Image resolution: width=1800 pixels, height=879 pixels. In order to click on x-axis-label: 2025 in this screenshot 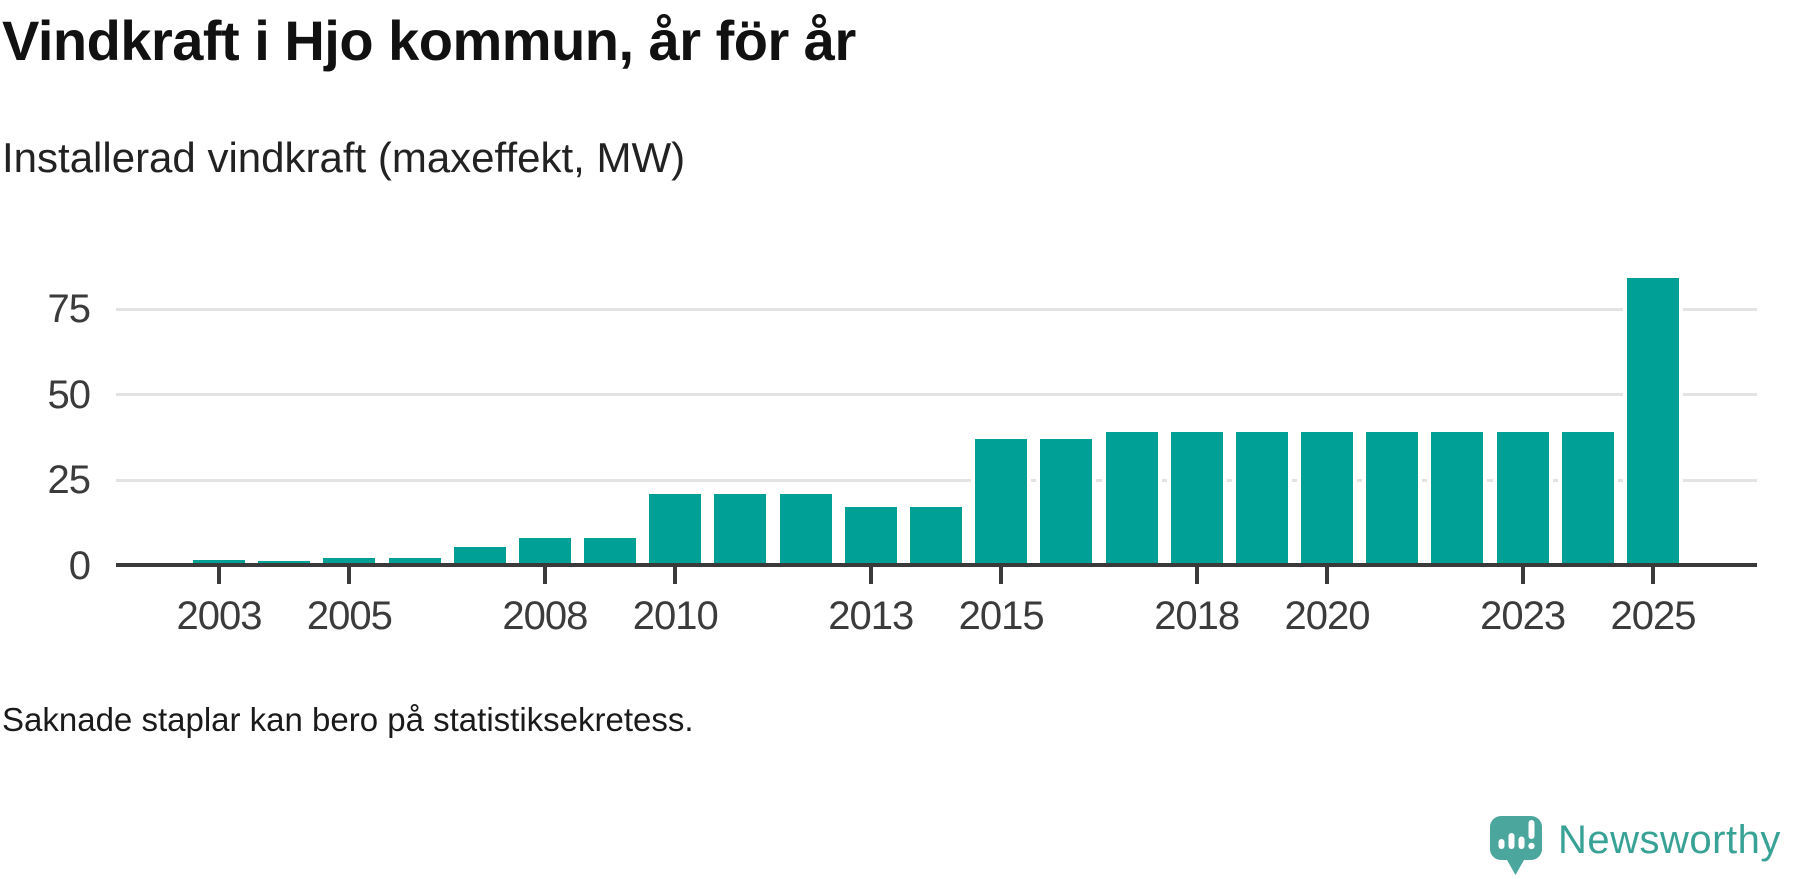, I will do `click(1653, 616)`.